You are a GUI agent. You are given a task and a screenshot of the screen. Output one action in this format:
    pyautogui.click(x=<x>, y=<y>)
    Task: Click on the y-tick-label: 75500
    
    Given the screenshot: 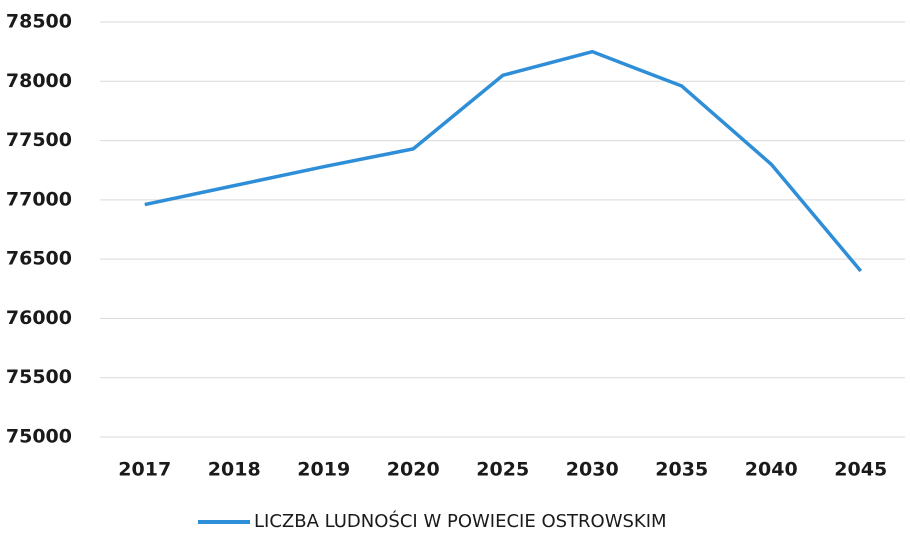 What is the action you would take?
    pyautogui.click(x=39, y=377)
    